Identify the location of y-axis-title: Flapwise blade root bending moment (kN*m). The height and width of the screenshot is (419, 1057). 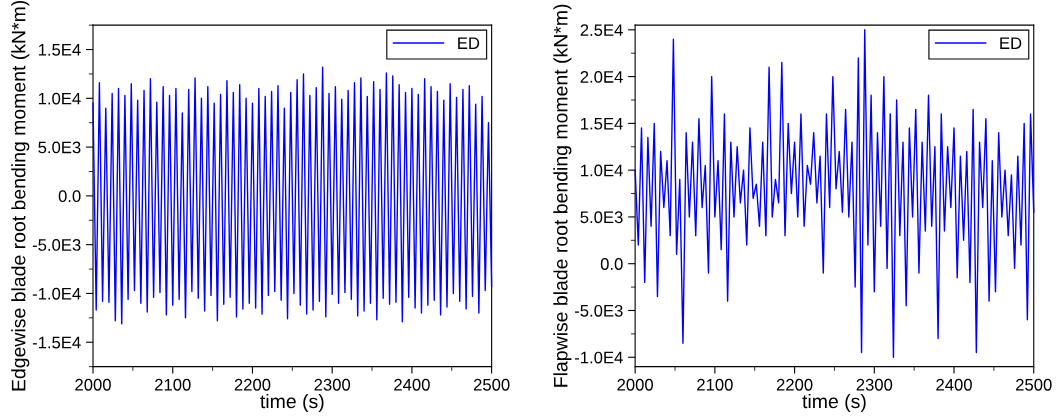
(562, 195).